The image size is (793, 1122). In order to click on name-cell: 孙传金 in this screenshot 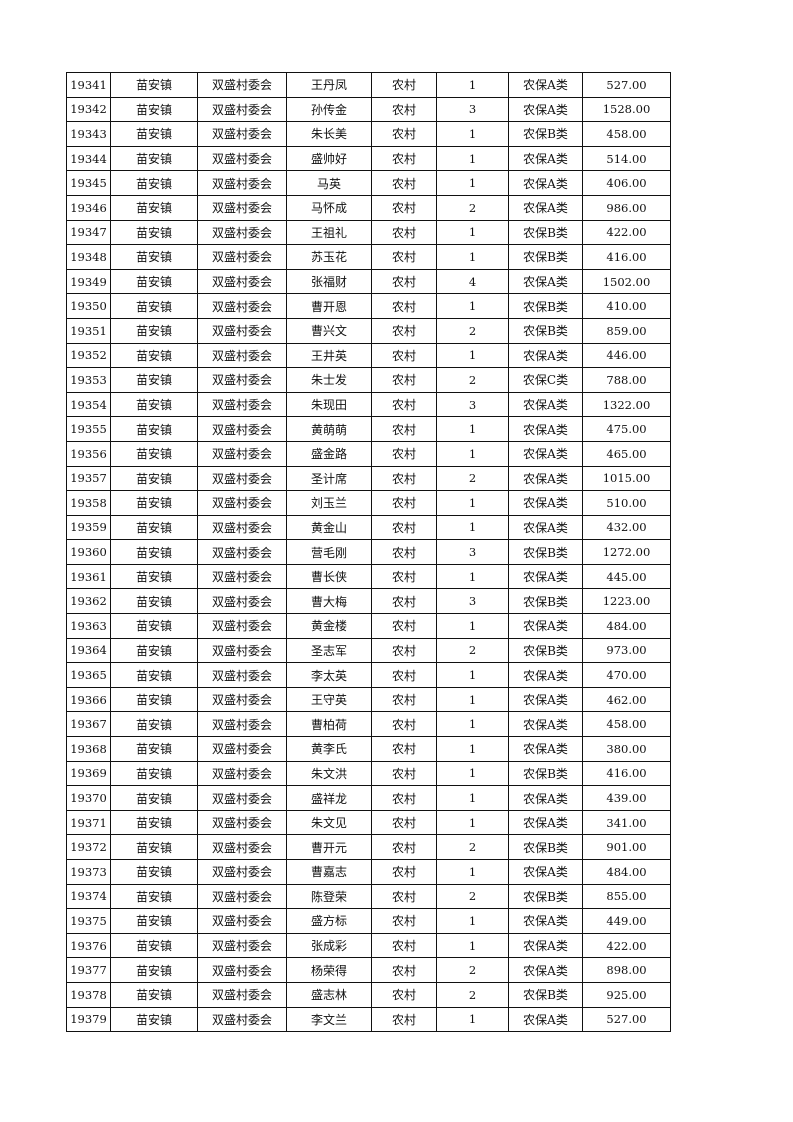, I will do `click(329, 109)`.